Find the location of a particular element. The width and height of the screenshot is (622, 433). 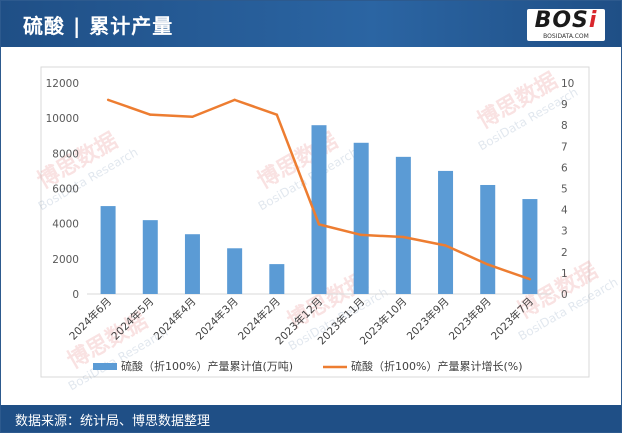

legend: 硫酸（折100%）产量累计值(万吨) 硫酸（折100%）产量累计增长(%) is located at coordinates (307, 366).